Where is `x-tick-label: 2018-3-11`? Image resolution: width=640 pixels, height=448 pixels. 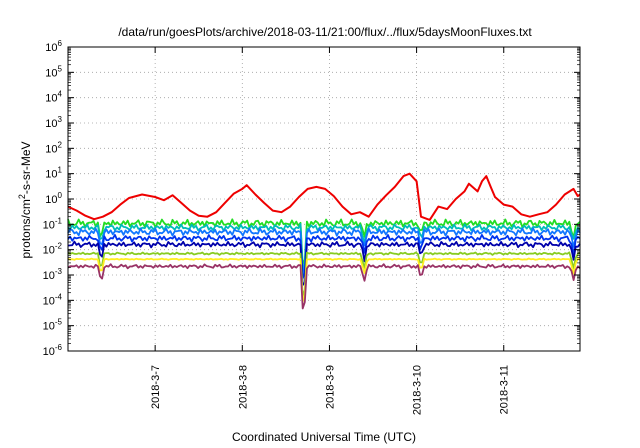
x-tick-label: 2018-3-11 is located at coordinates (505, 389).